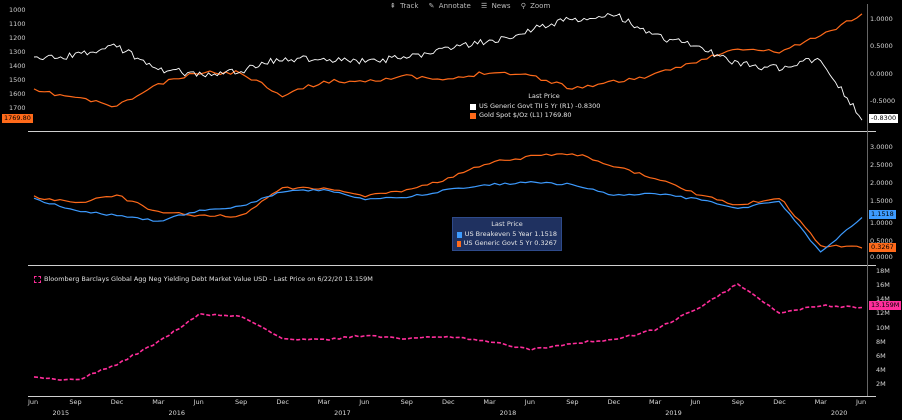 The height and width of the screenshot is (420, 902). Describe the element at coordinates (839, 413) in the screenshot. I see `x-tick-year: 2020` at that location.